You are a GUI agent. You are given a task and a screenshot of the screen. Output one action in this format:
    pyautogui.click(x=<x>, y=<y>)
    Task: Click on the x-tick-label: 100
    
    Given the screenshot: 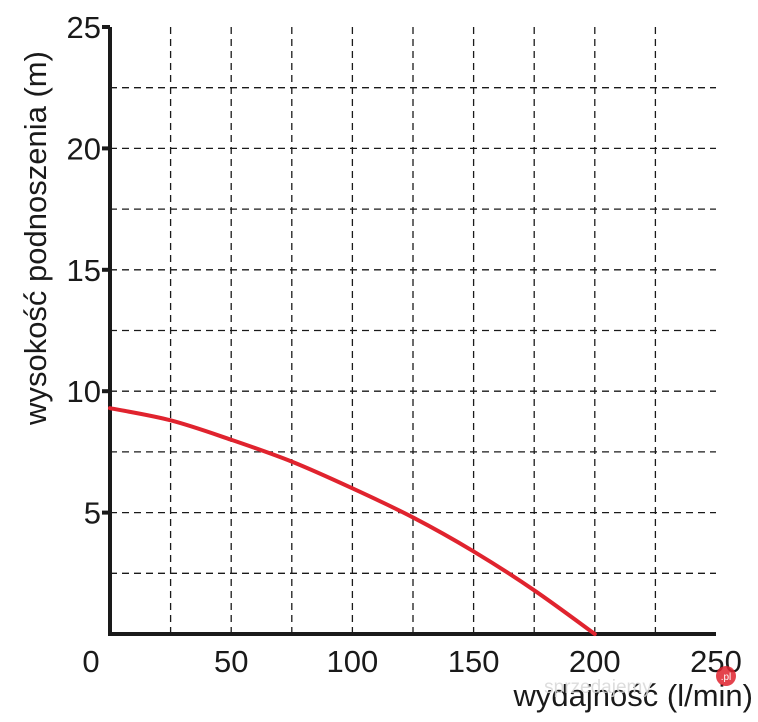 What is the action you would take?
    pyautogui.click(x=353, y=661)
    